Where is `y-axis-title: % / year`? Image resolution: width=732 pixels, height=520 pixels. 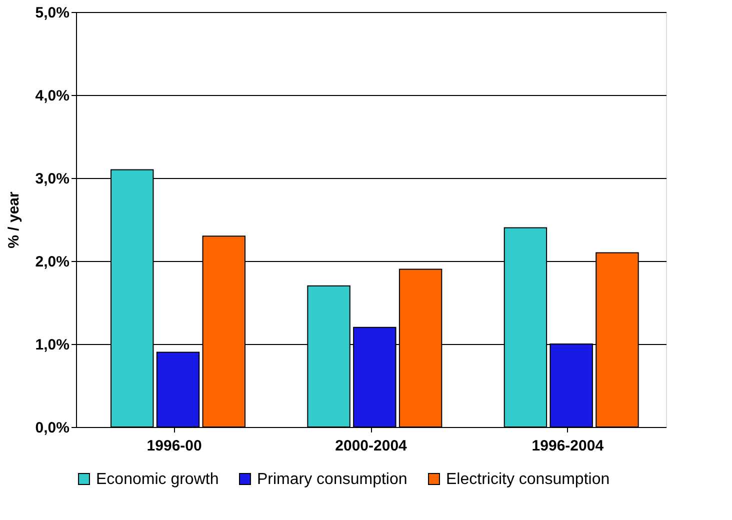 y-axis-title: % / year is located at coordinates (13, 219).